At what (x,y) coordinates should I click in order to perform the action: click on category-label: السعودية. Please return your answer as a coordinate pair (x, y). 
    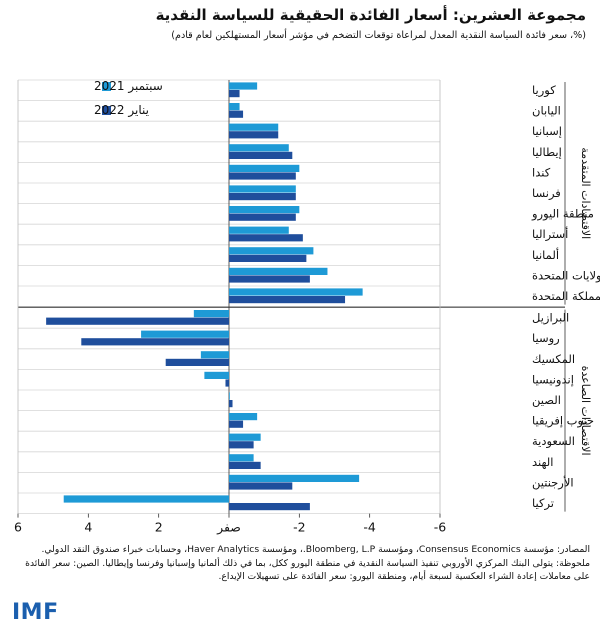
    Looking at the image, I should click on (553, 441).